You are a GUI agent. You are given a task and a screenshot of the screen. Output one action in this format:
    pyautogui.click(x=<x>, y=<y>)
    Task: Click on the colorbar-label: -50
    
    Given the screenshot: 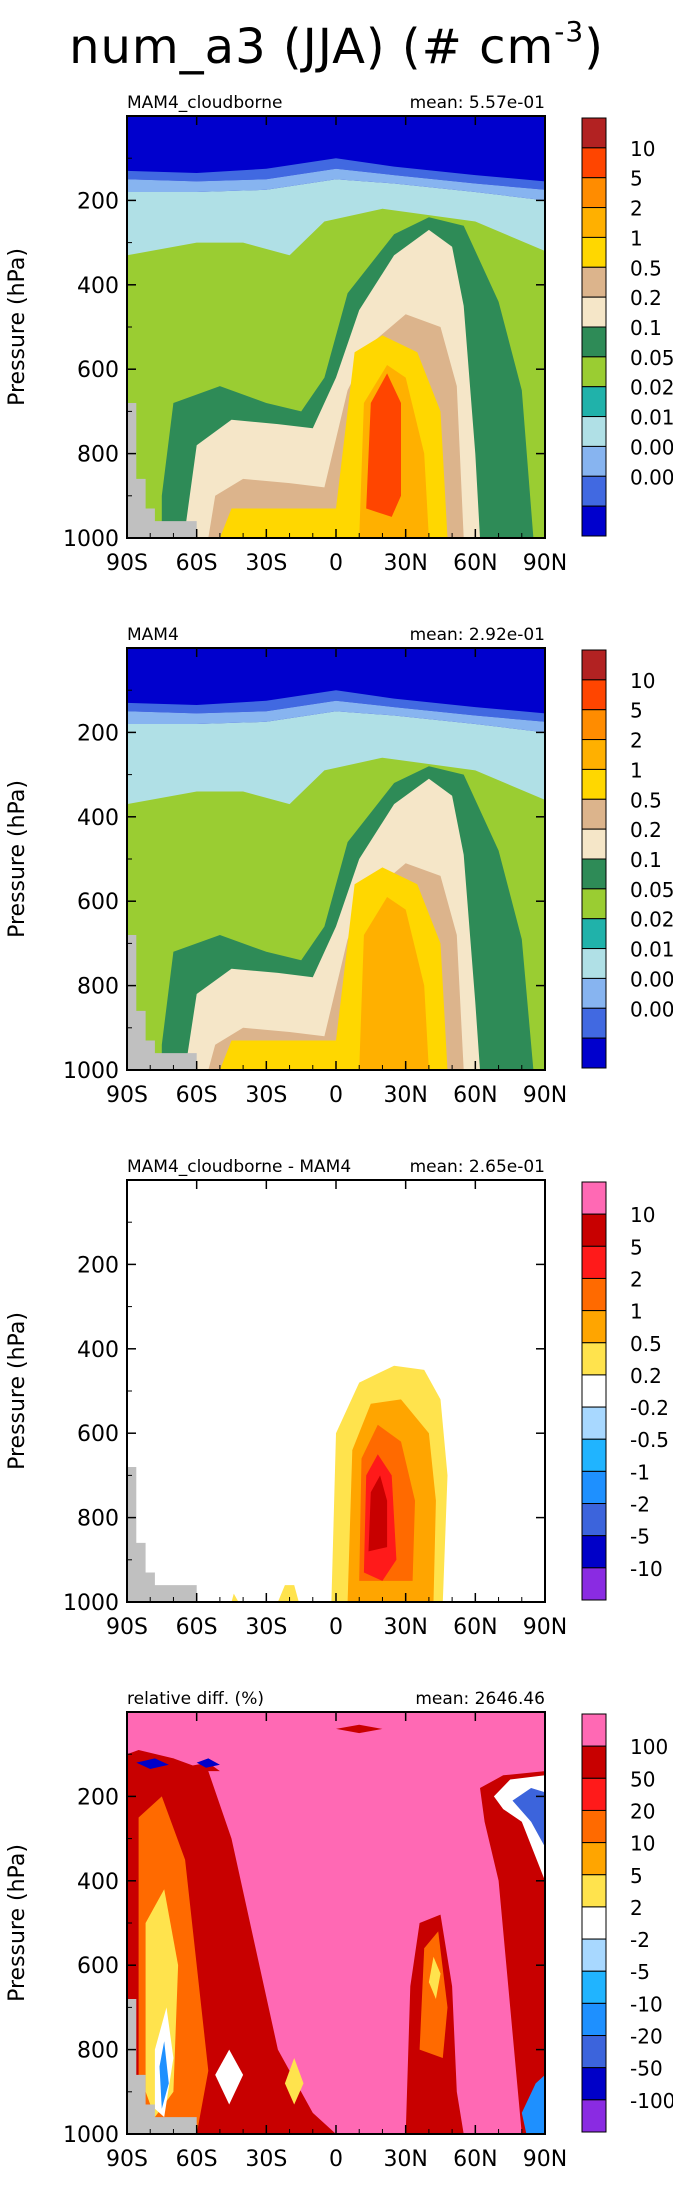 What is the action you would take?
    pyautogui.click(x=646, y=2069)
    